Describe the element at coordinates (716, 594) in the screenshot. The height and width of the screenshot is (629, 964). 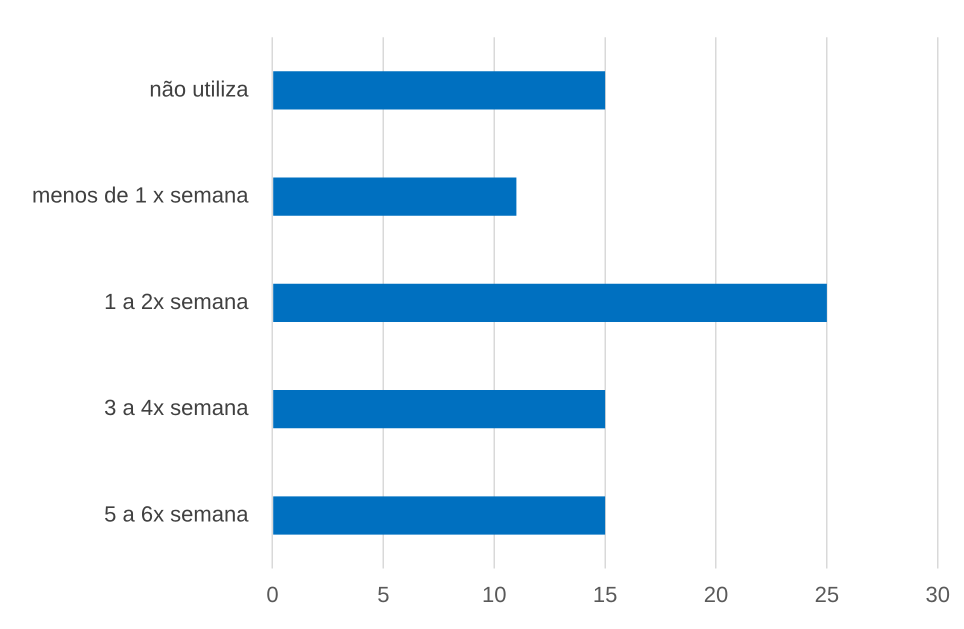
I see `x-tick-label: 20` at that location.